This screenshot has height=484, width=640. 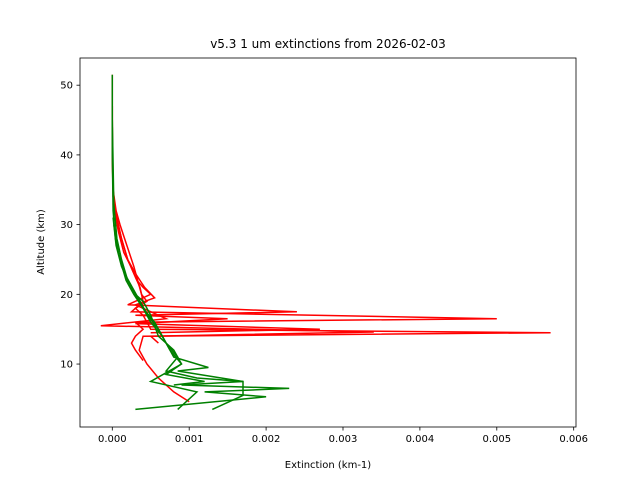 I want to click on x-tick-label: 0.001, so click(x=189, y=439).